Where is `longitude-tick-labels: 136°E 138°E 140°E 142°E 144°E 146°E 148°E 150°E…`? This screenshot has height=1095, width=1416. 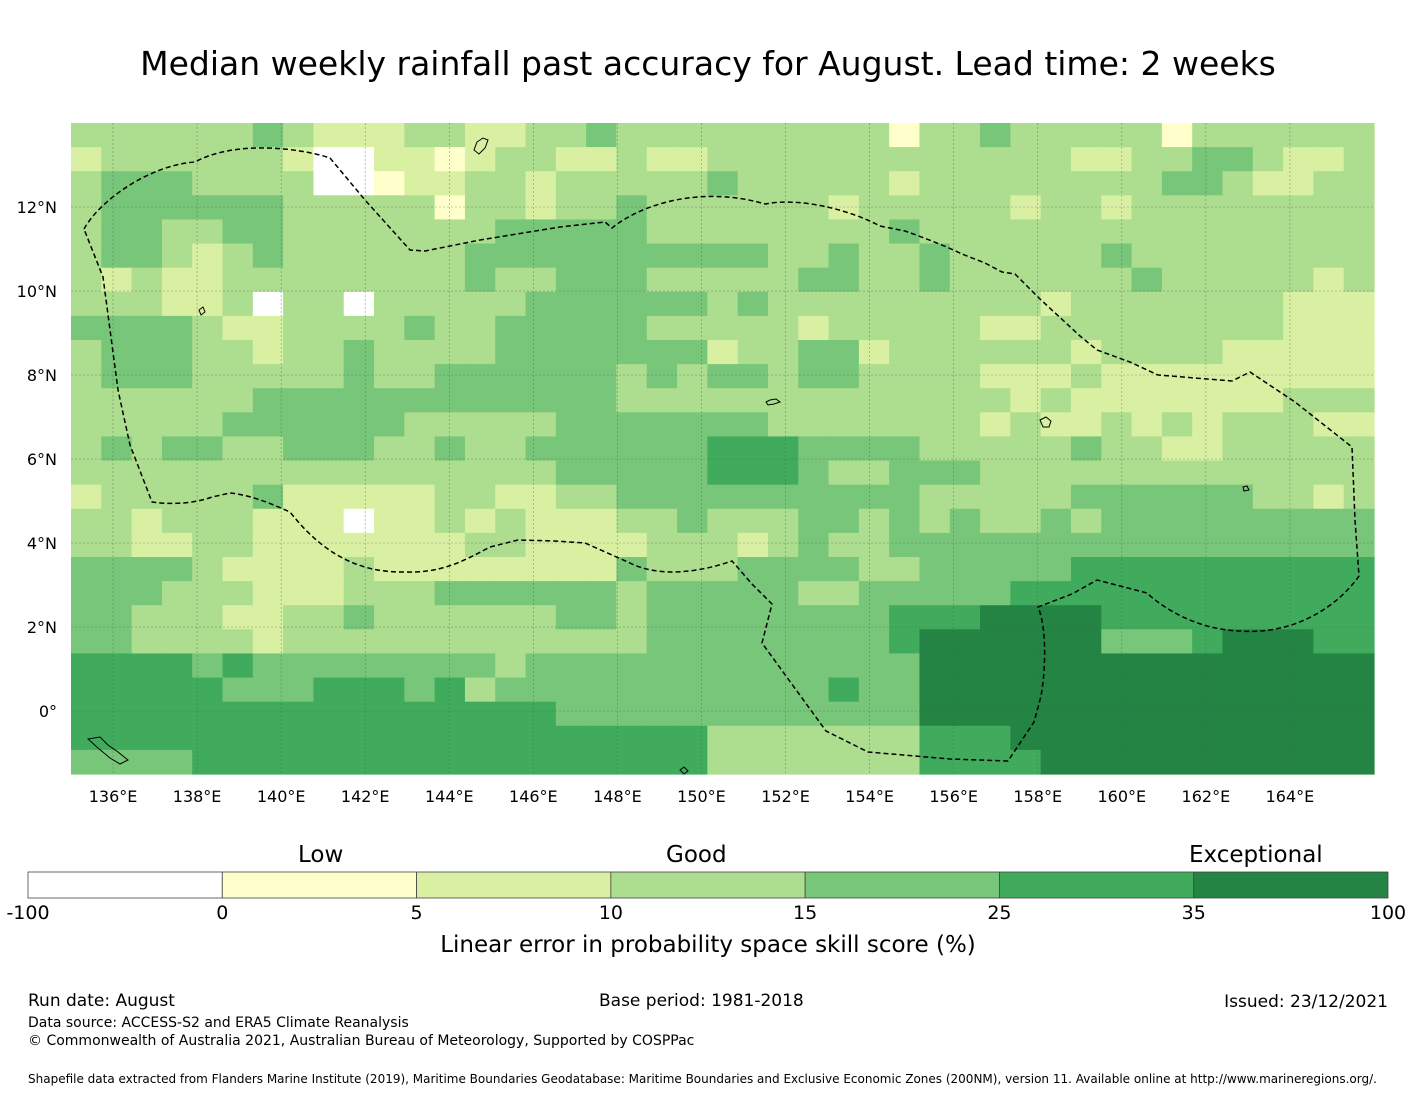
longitude-tick-labels: 136°E 138°E 140°E 142°E 144°E 146°E 148°E 150°E… is located at coordinates (702, 796).